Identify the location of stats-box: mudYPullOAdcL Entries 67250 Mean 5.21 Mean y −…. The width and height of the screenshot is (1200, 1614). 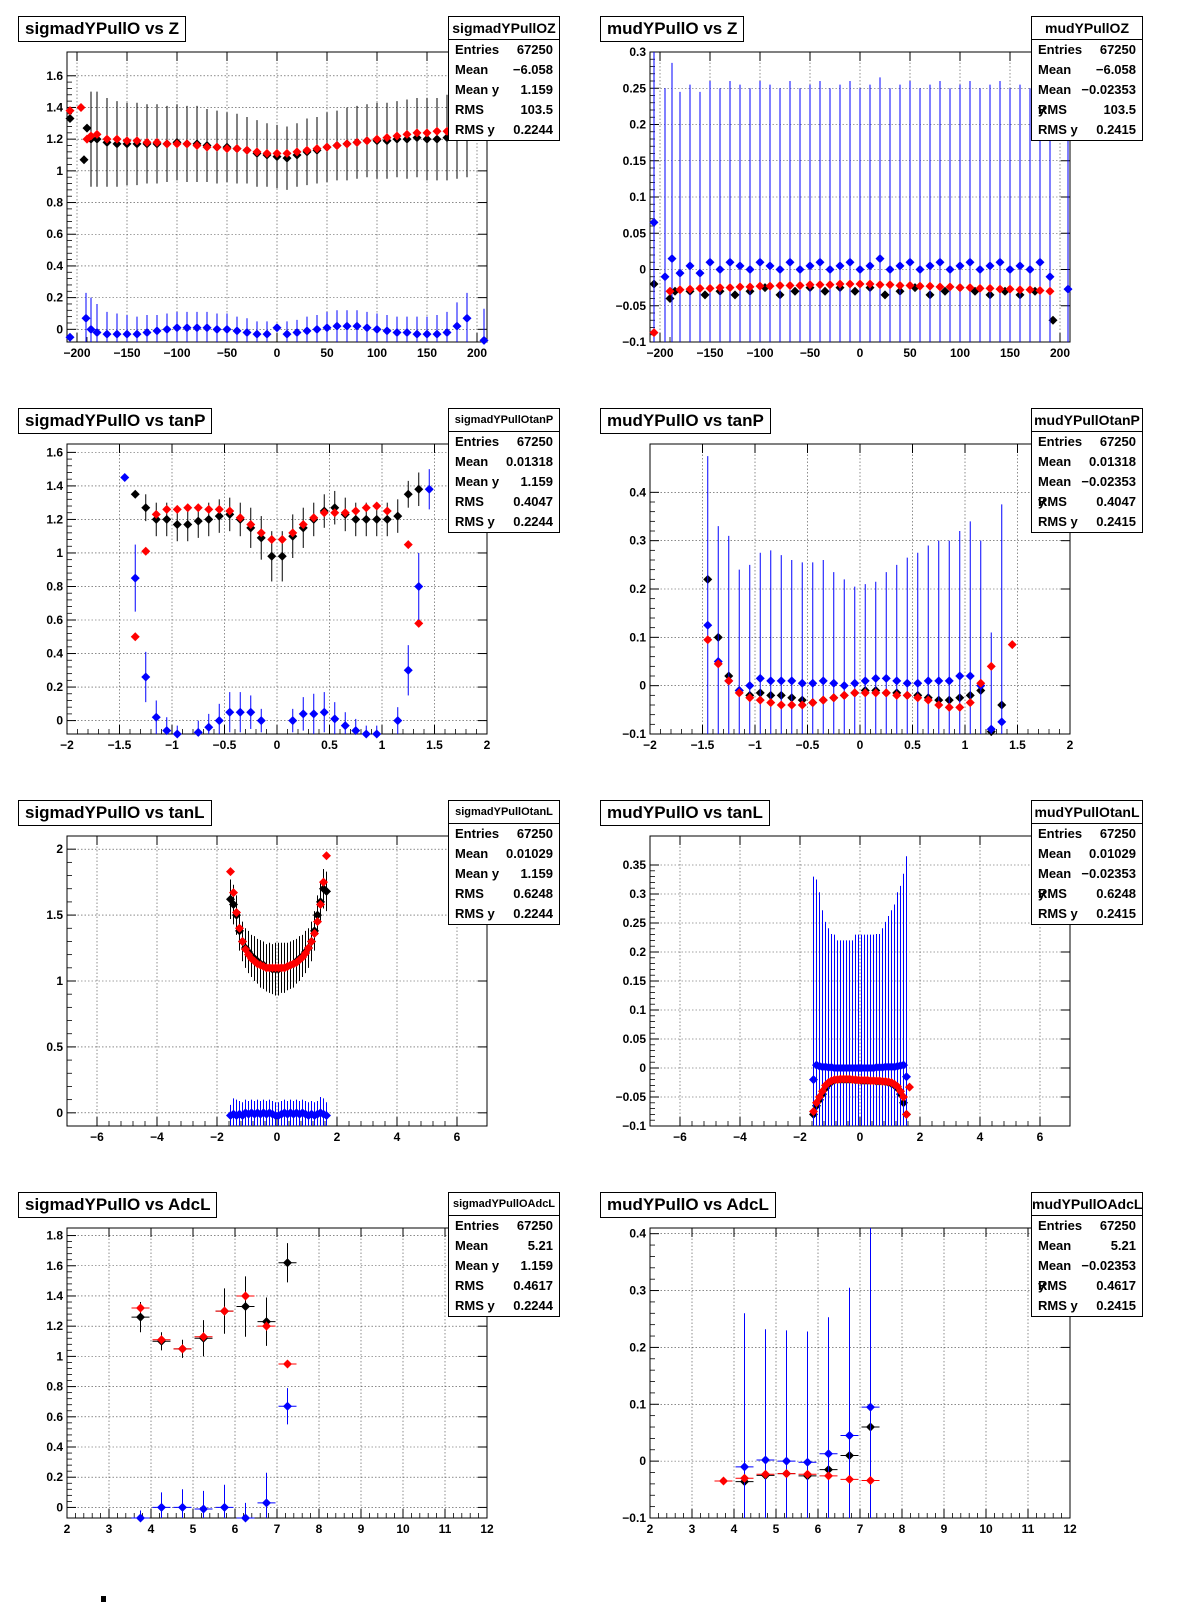
(1087, 1254).